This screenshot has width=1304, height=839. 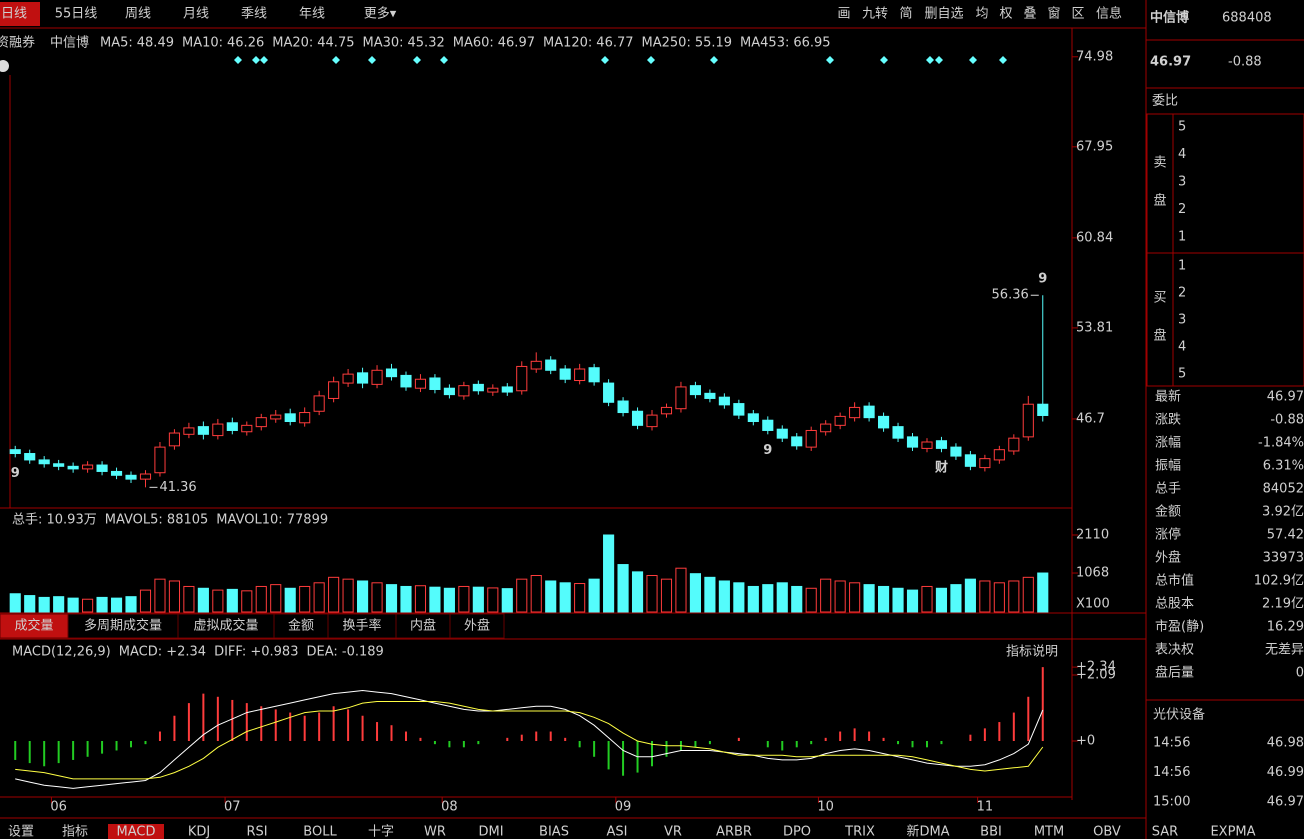 I want to click on ma-name: MA60:, so click(x=473, y=43).